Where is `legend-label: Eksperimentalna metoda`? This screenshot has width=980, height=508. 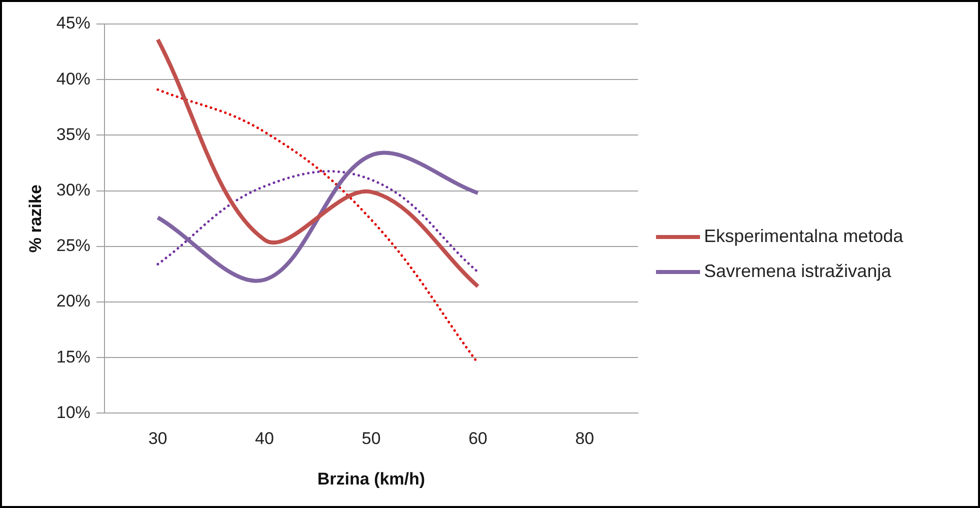
legend-label: Eksperimentalna metoda is located at coordinates (804, 236).